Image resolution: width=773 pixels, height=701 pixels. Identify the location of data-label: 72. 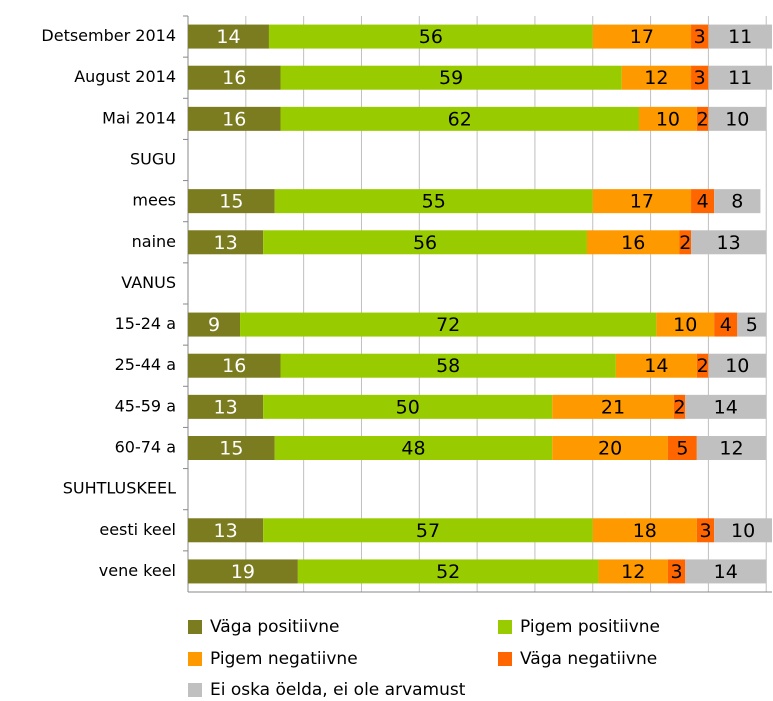
(448, 325).